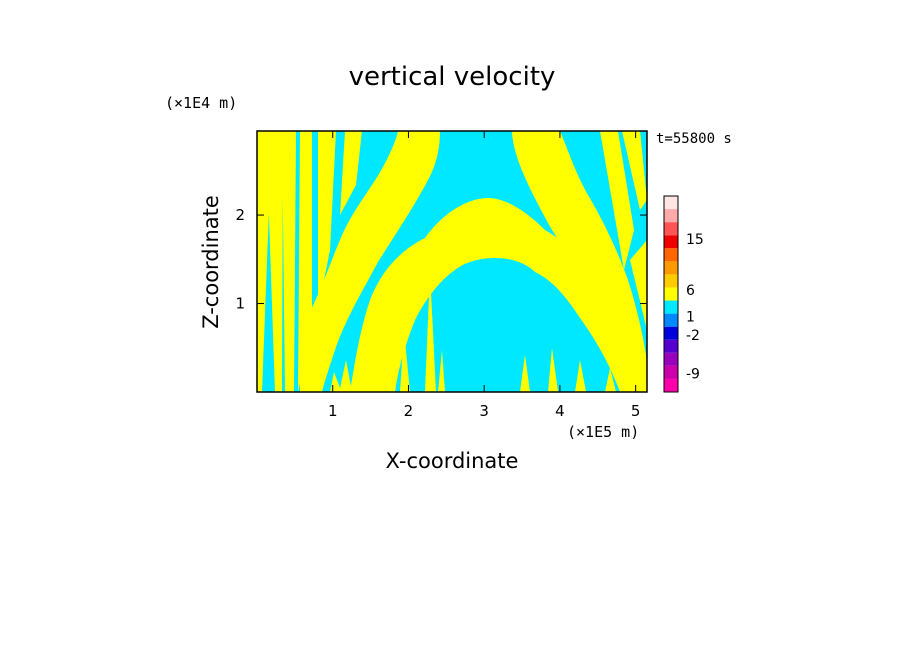 The height and width of the screenshot is (654, 904). I want to click on left-wave-stripes, so click(309, 261).